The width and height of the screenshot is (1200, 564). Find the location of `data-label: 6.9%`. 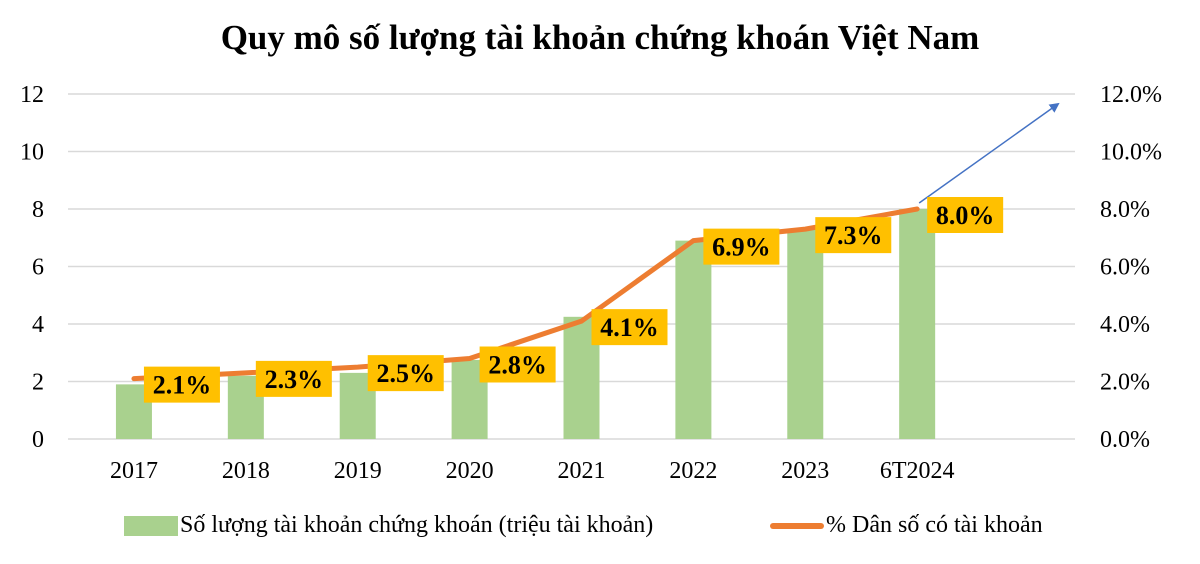

data-label: 6.9% is located at coordinates (741, 247).